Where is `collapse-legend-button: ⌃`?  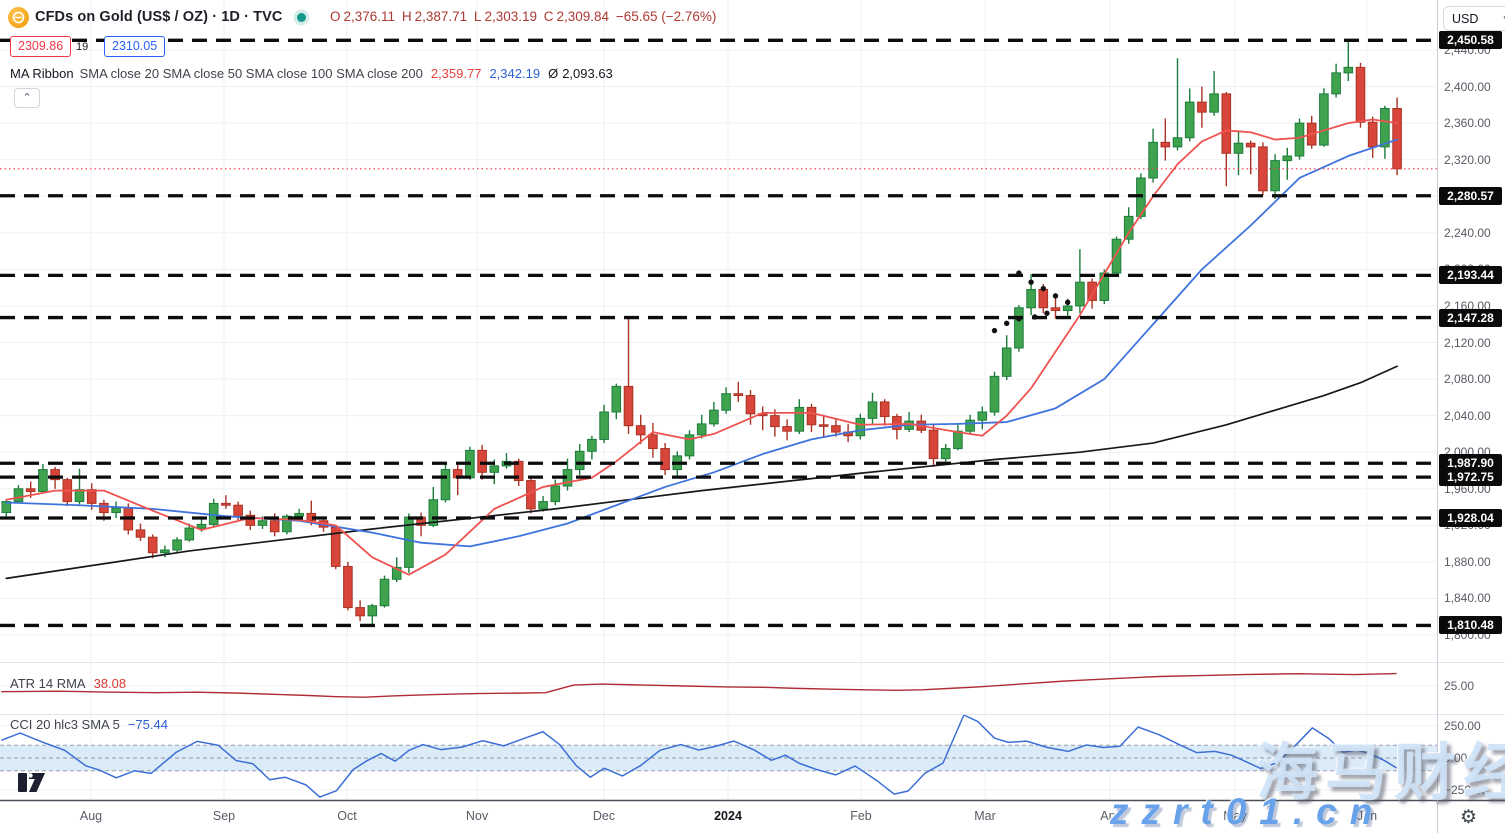
collapse-legend-button: ⌃ is located at coordinates (27, 98).